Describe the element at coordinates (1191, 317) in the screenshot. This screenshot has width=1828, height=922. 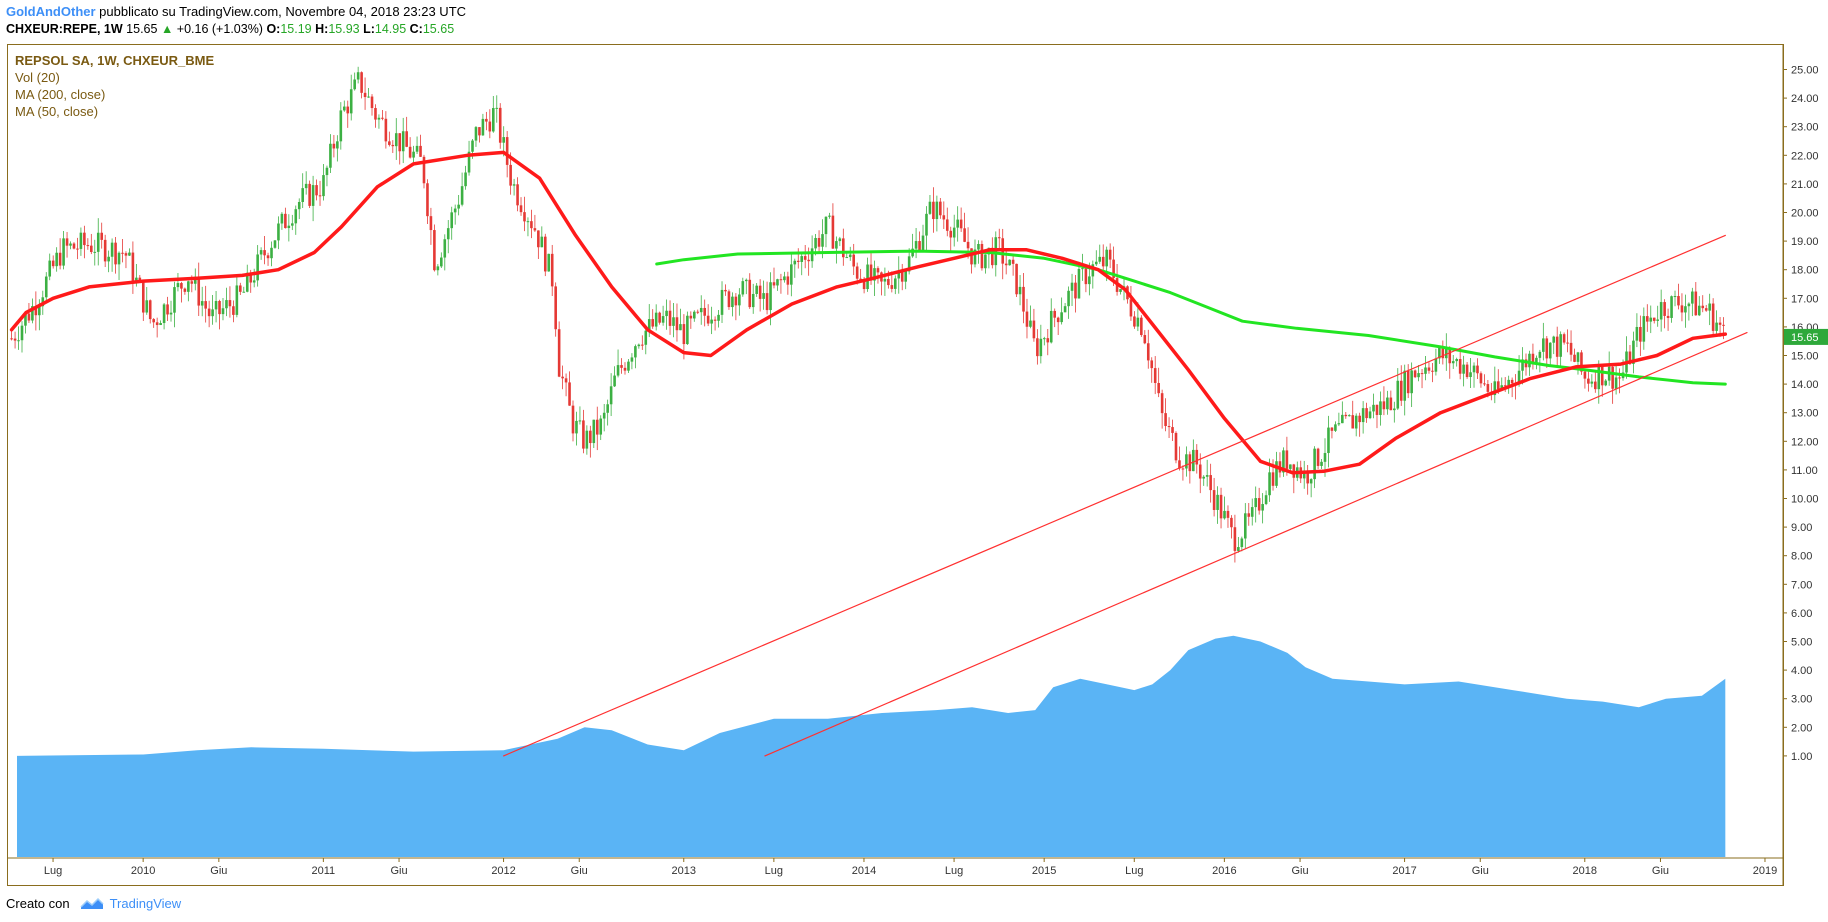
I see `ma200-line` at that location.